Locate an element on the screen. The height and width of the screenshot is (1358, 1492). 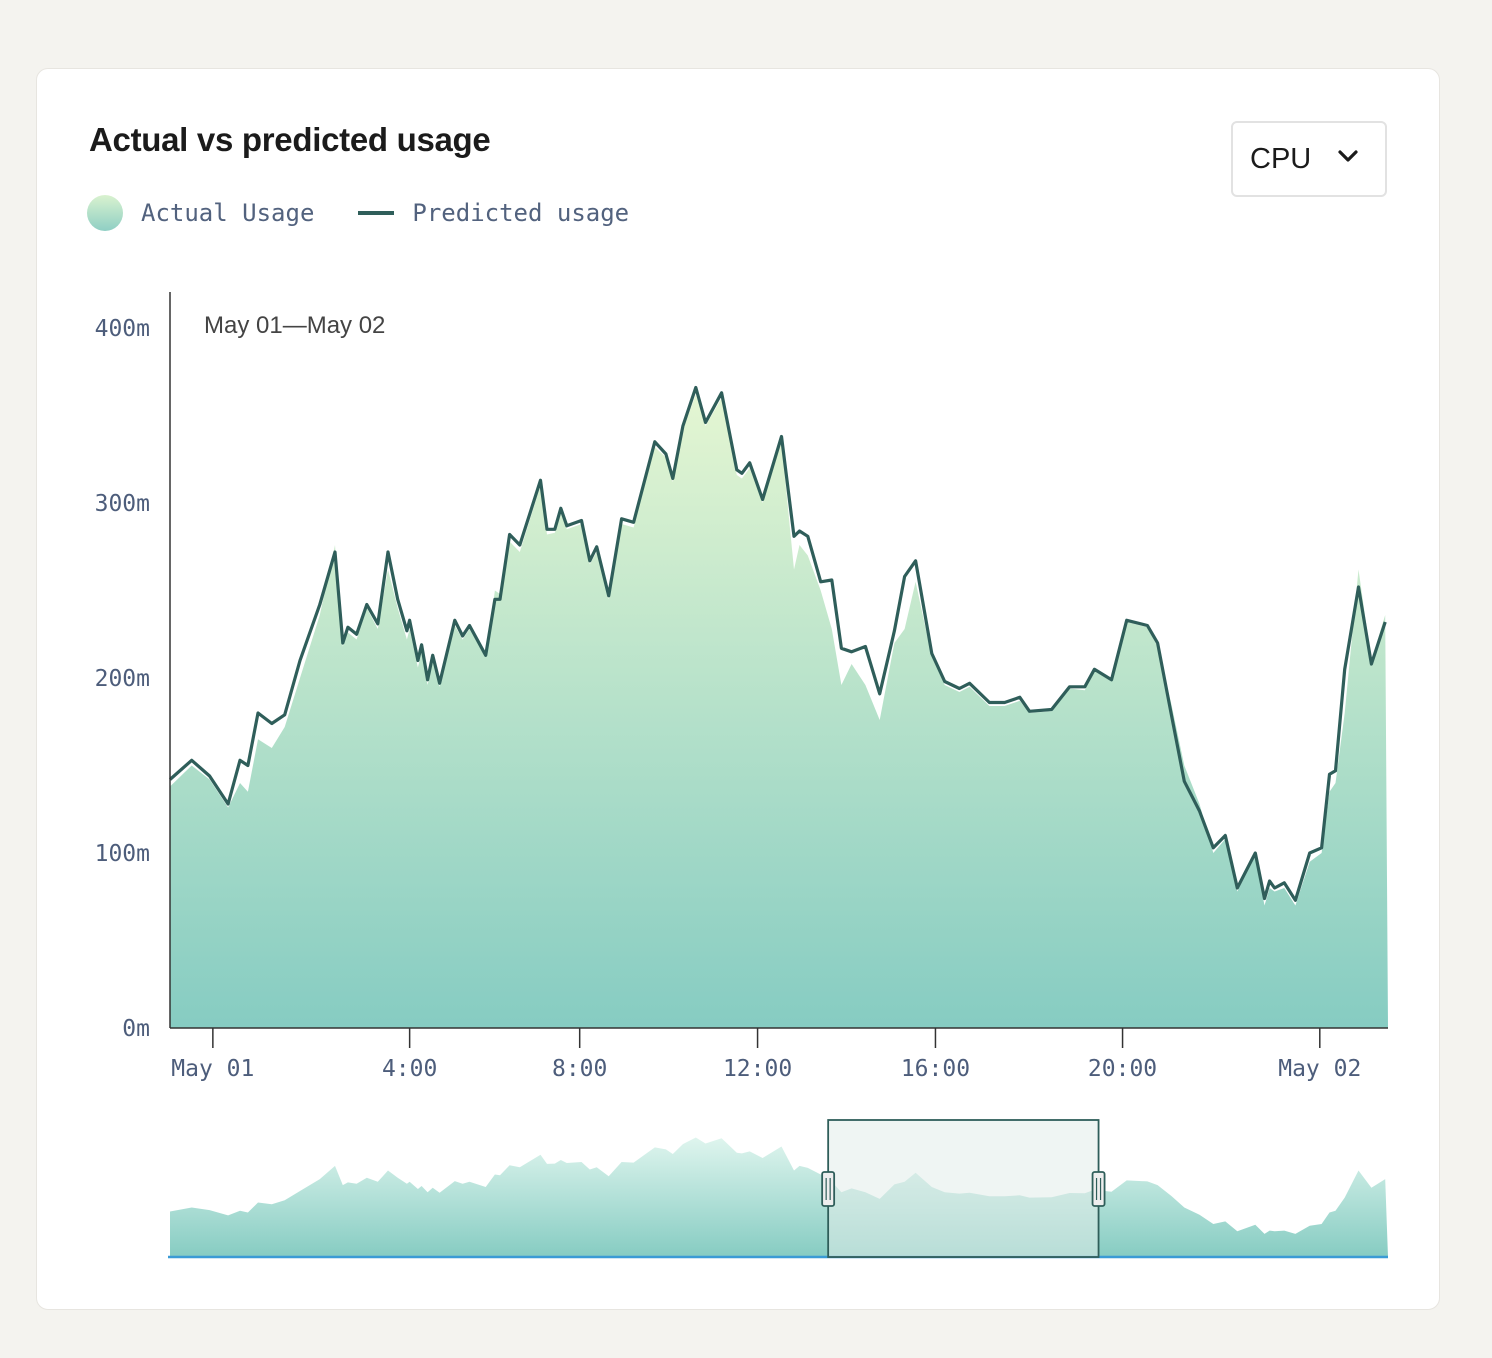
legend-actual-label: Actual Usage is located at coordinates (228, 213).